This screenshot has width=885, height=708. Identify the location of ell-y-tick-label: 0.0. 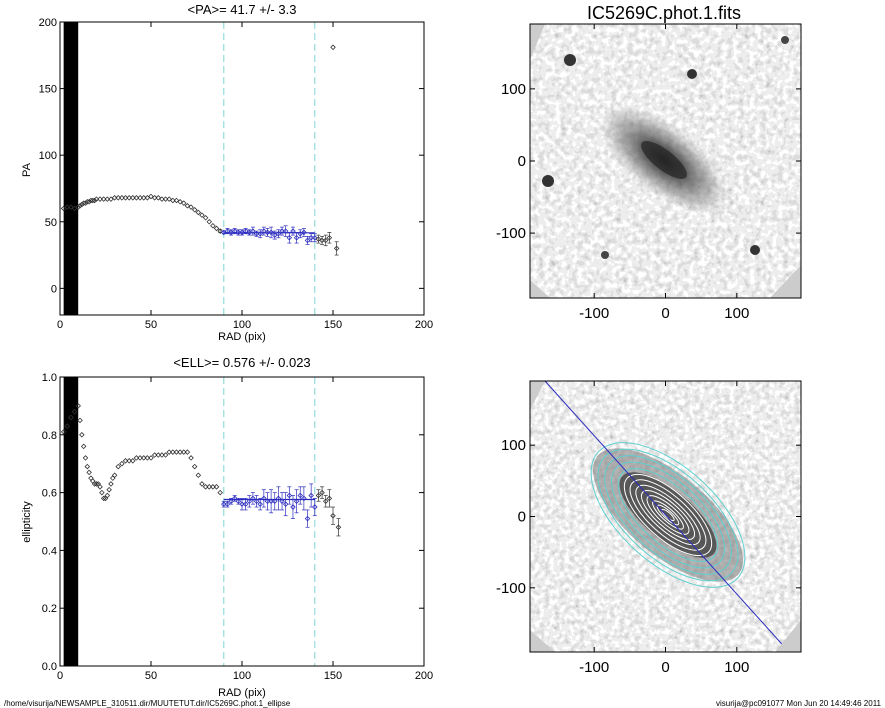
(49, 667).